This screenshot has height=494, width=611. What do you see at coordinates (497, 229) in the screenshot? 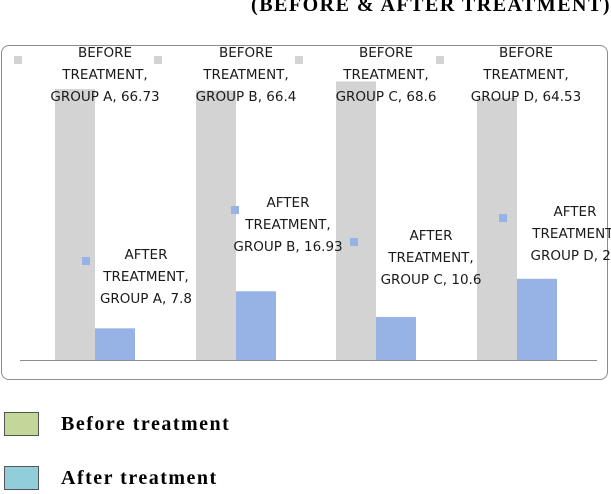
I see `bar-before-group-d` at bounding box center [497, 229].